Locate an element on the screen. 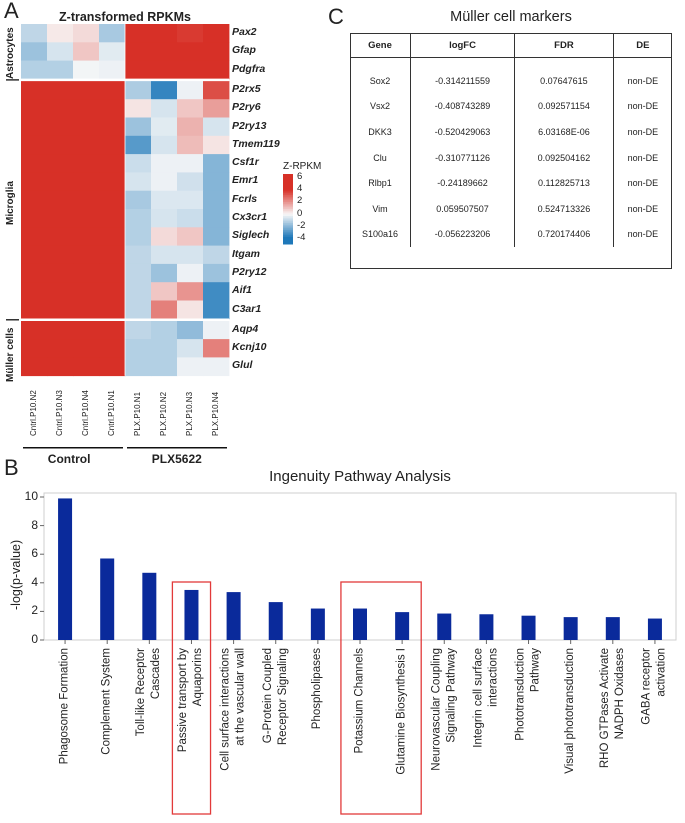 Image resolution: width=685 pixels, height=823 pixels. table-row: Sox2 -0.314211559 0.07647615 non-DE is located at coordinates (511, 81).